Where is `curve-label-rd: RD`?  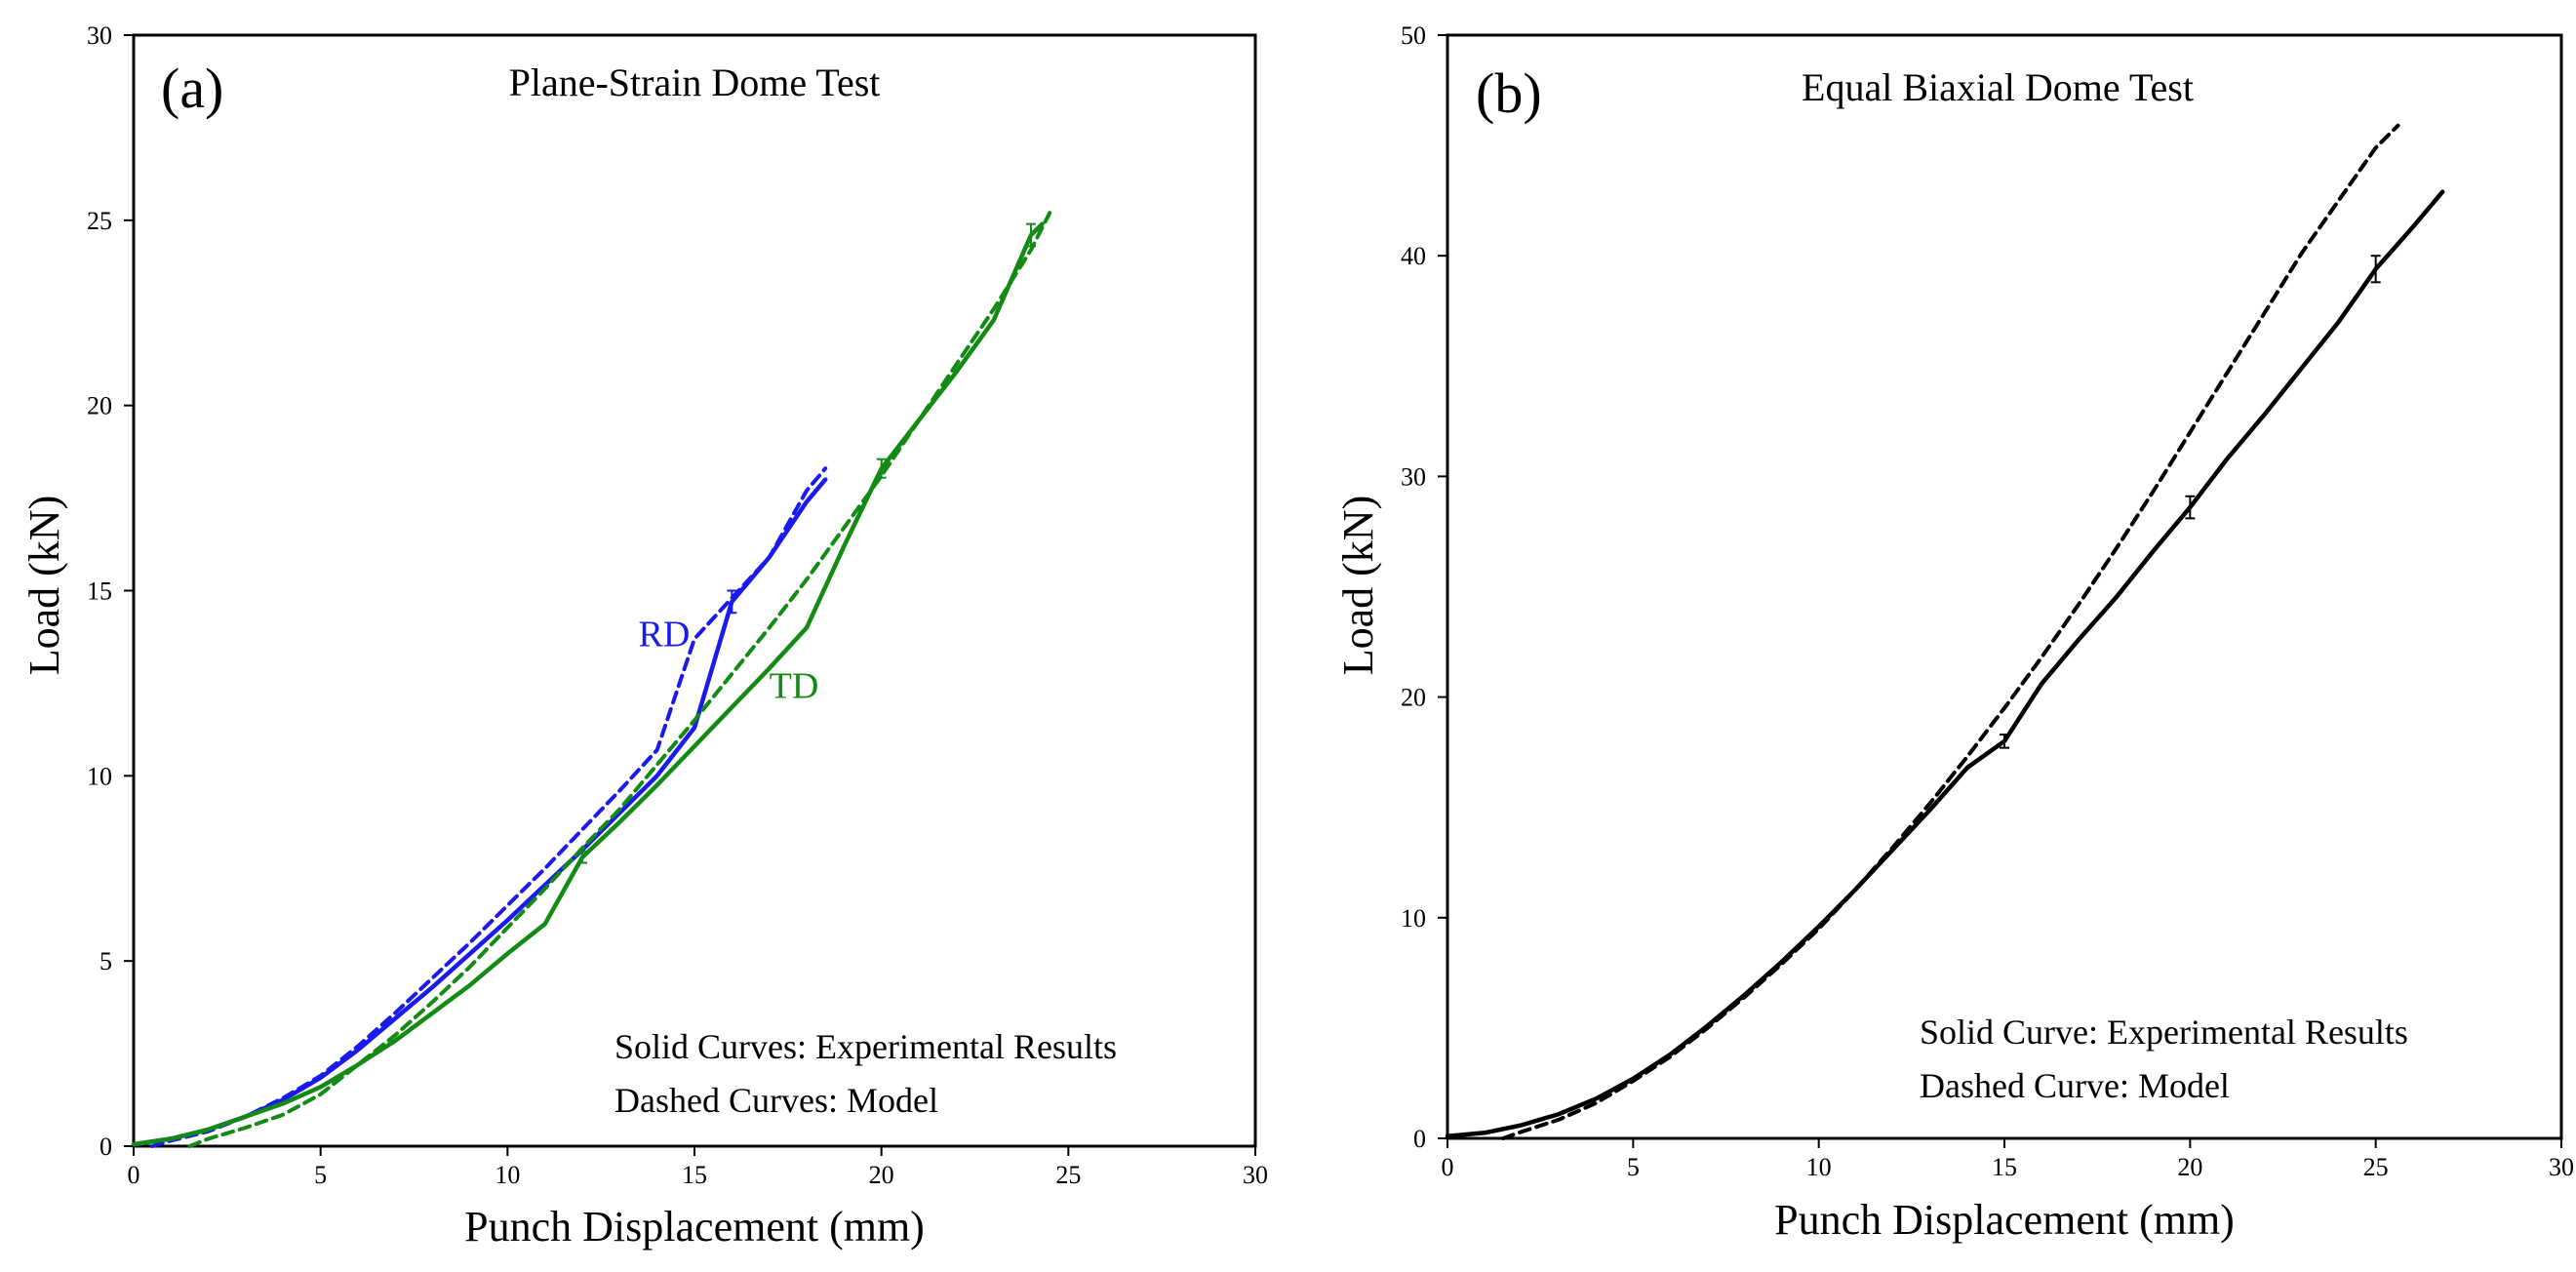 curve-label-rd: RD is located at coordinates (665, 634).